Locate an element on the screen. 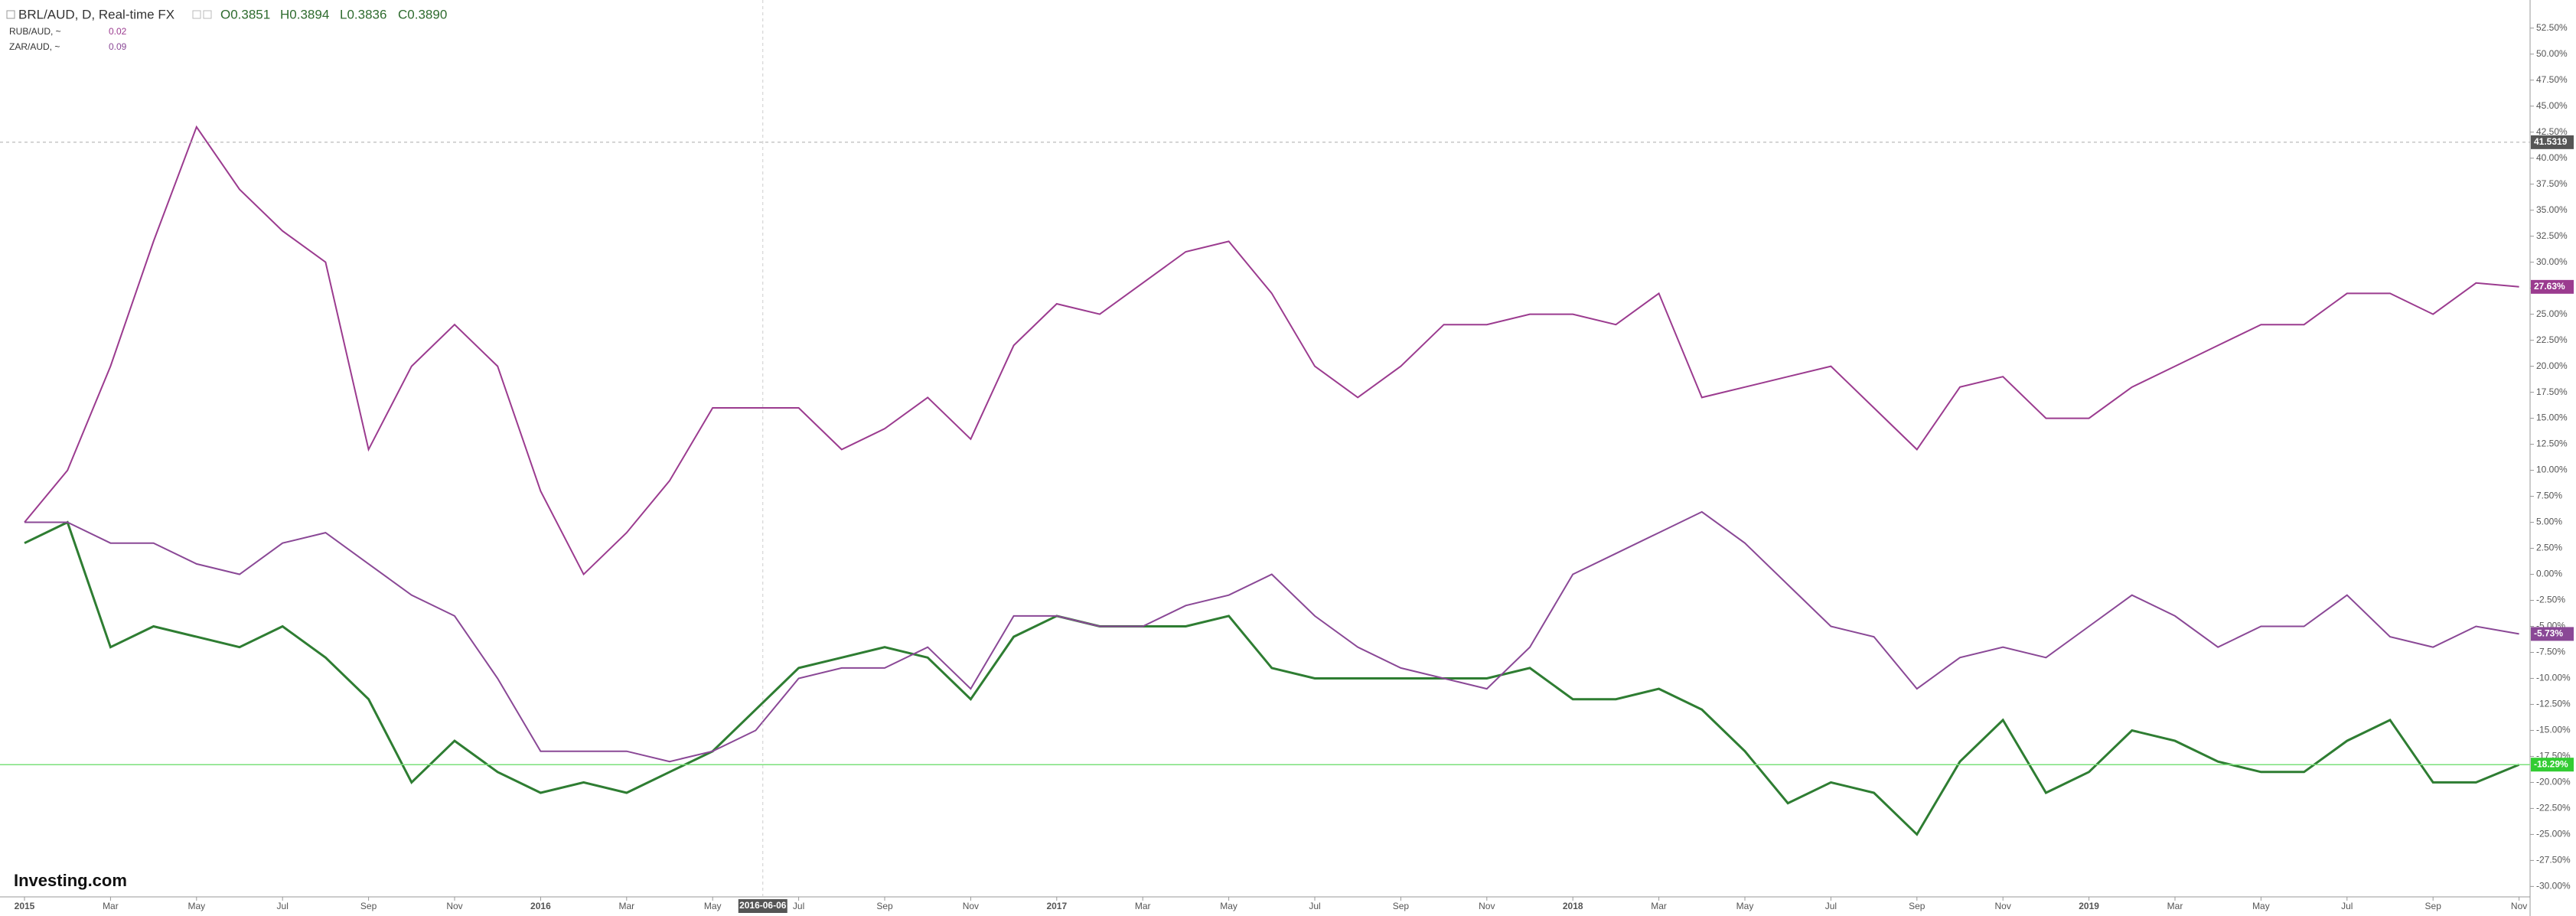  x-tick-label: 2016 is located at coordinates (540, 906).